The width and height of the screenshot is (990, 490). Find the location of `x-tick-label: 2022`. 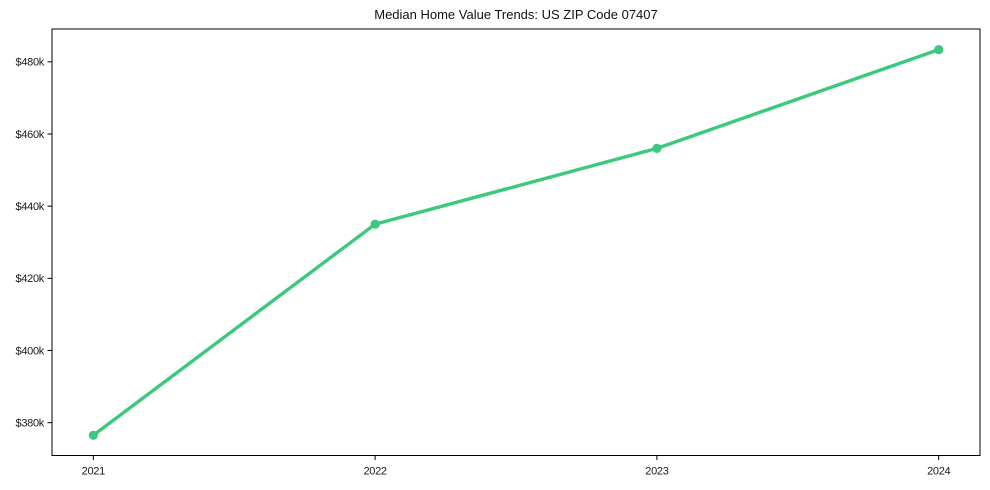

x-tick-label: 2022 is located at coordinates (374, 472).